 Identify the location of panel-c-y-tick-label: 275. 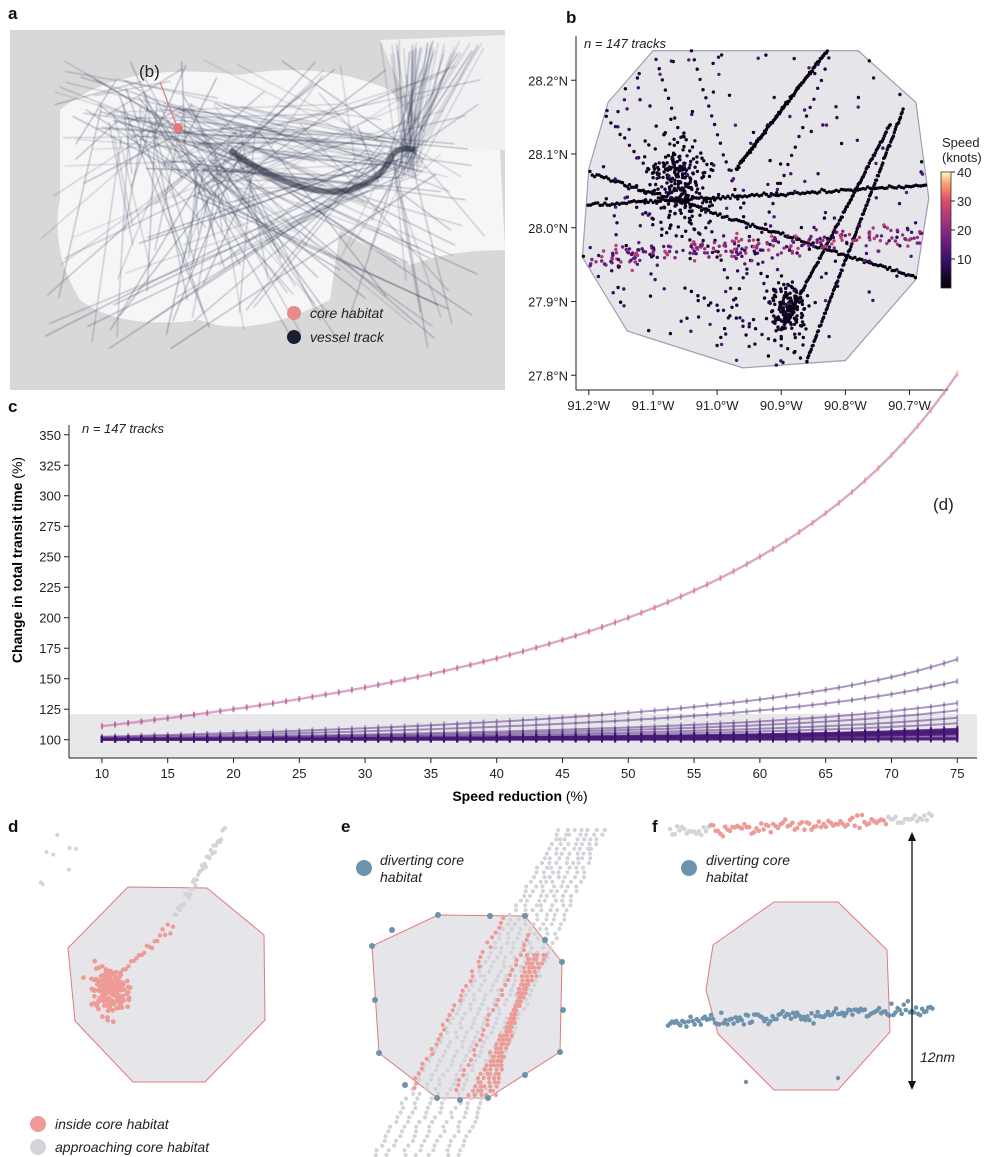
(50, 526).